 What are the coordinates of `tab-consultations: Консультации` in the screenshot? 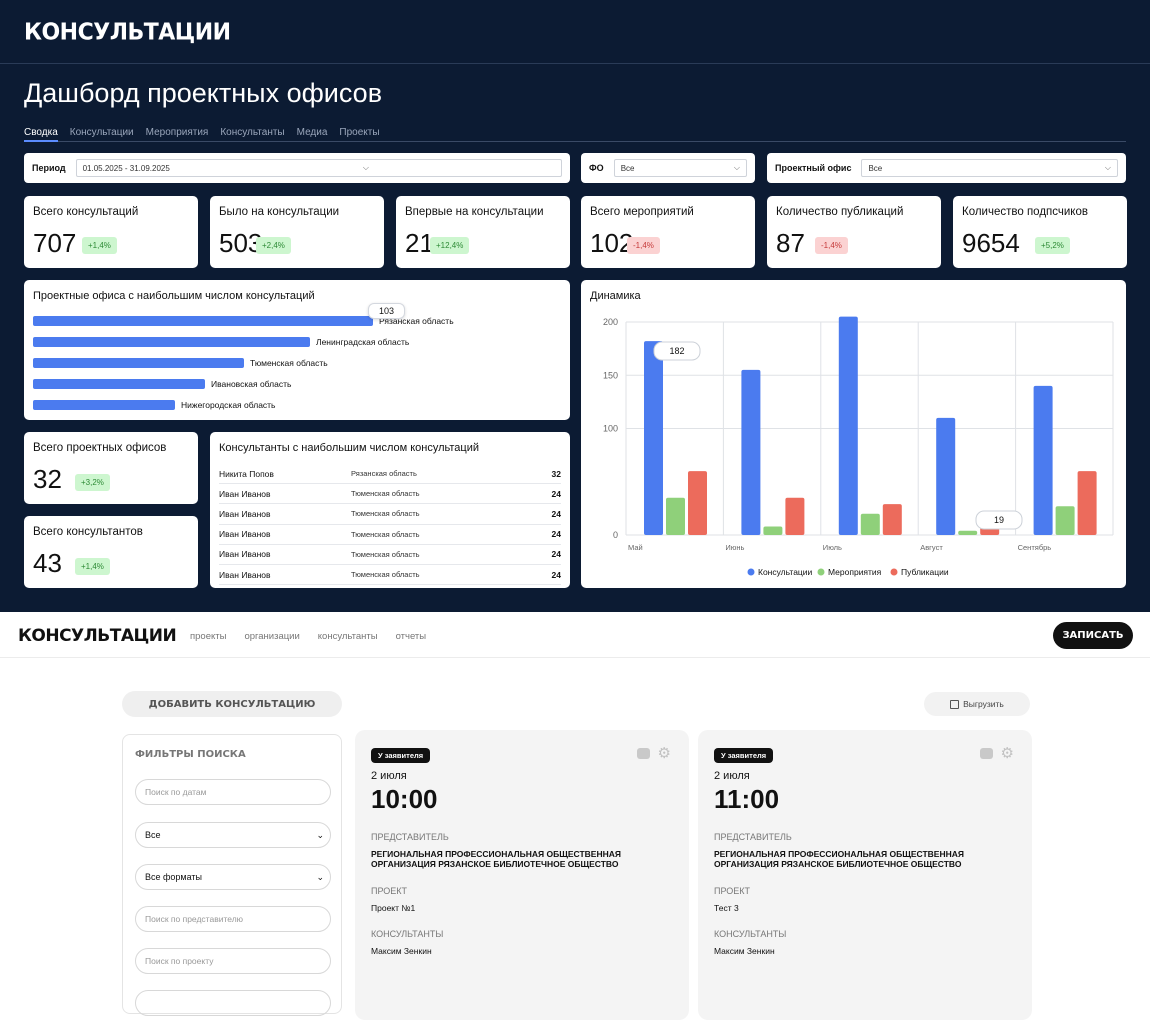 It's located at (101, 132).